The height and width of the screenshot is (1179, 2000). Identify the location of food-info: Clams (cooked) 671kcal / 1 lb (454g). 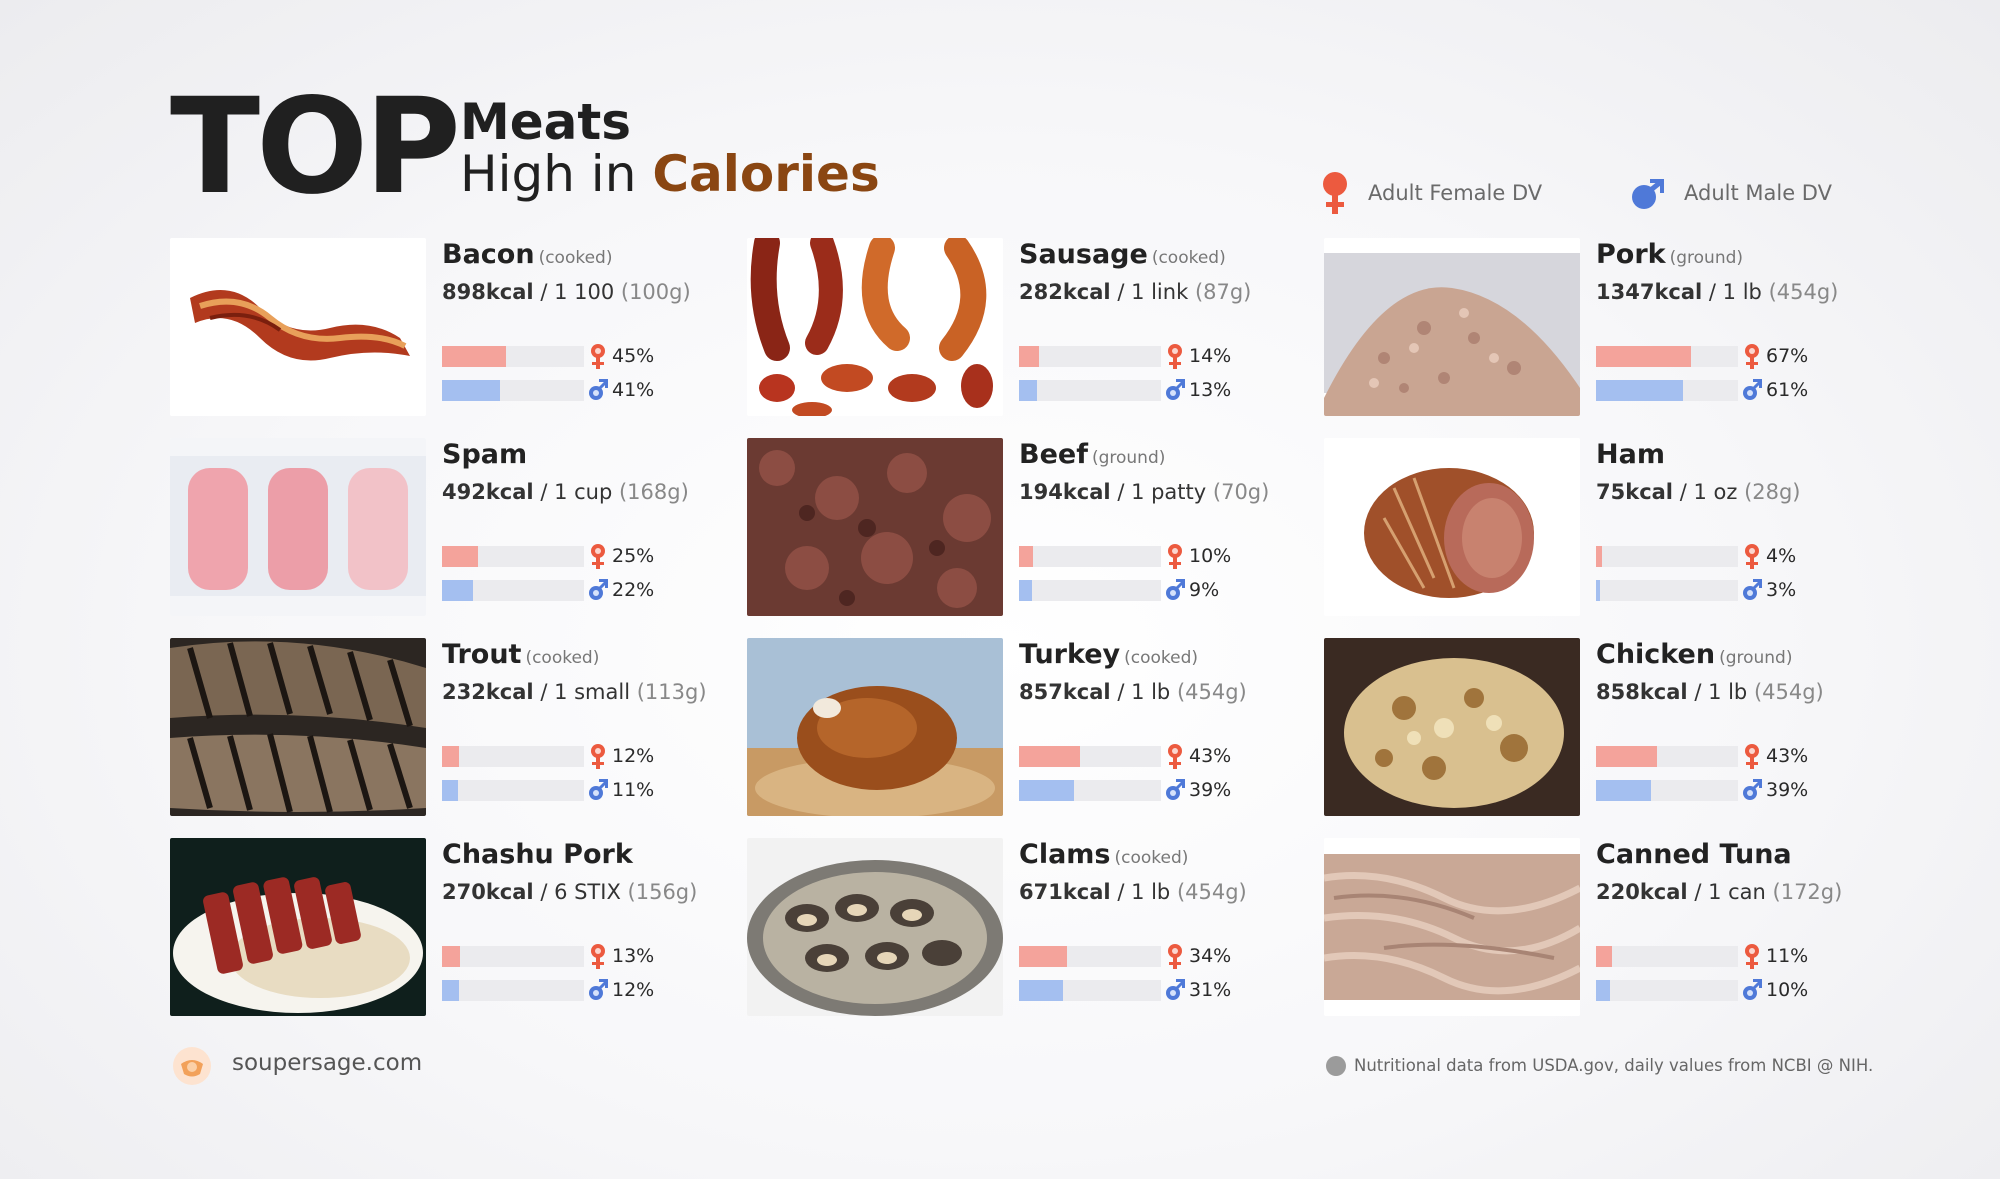
(1159, 872).